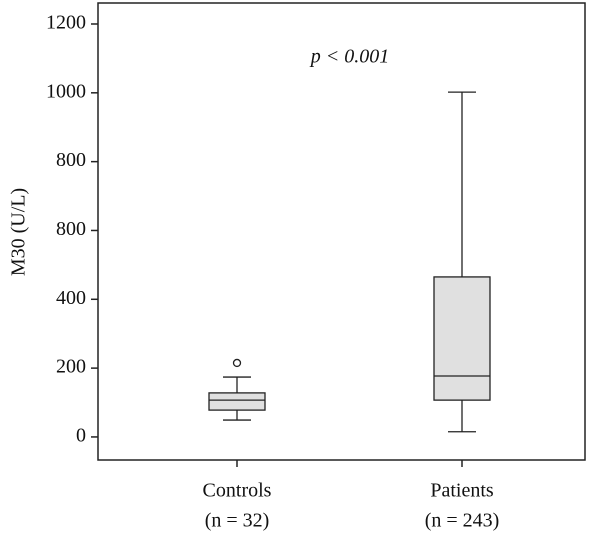 The width and height of the screenshot is (600, 538). What do you see at coordinates (237, 521) in the screenshot?
I see `x-tick-note: (n = 32)` at bounding box center [237, 521].